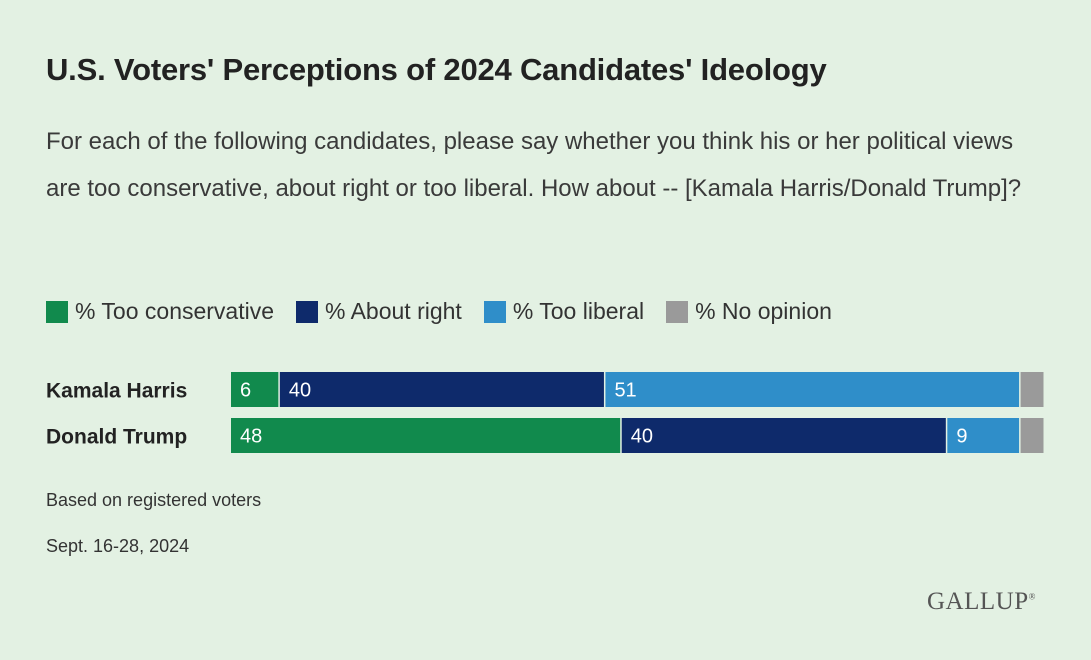  I want to click on bar-donald-trump-no-opinion, so click(1032, 435).